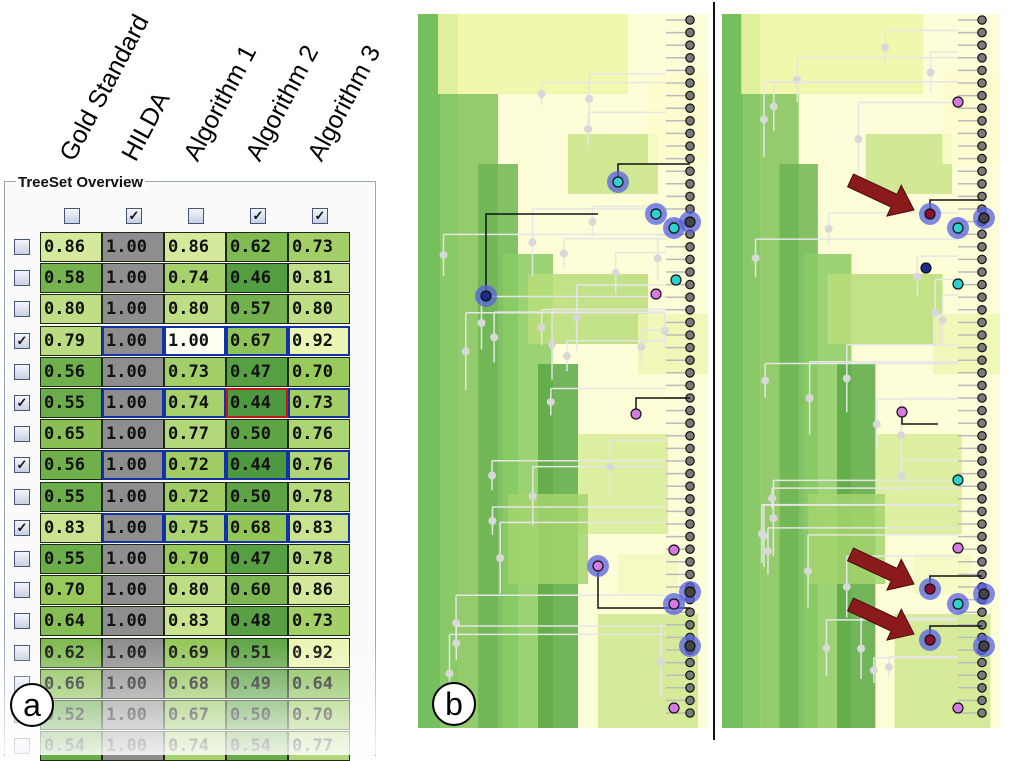  I want to click on table-cell: 0.79, so click(71, 340).